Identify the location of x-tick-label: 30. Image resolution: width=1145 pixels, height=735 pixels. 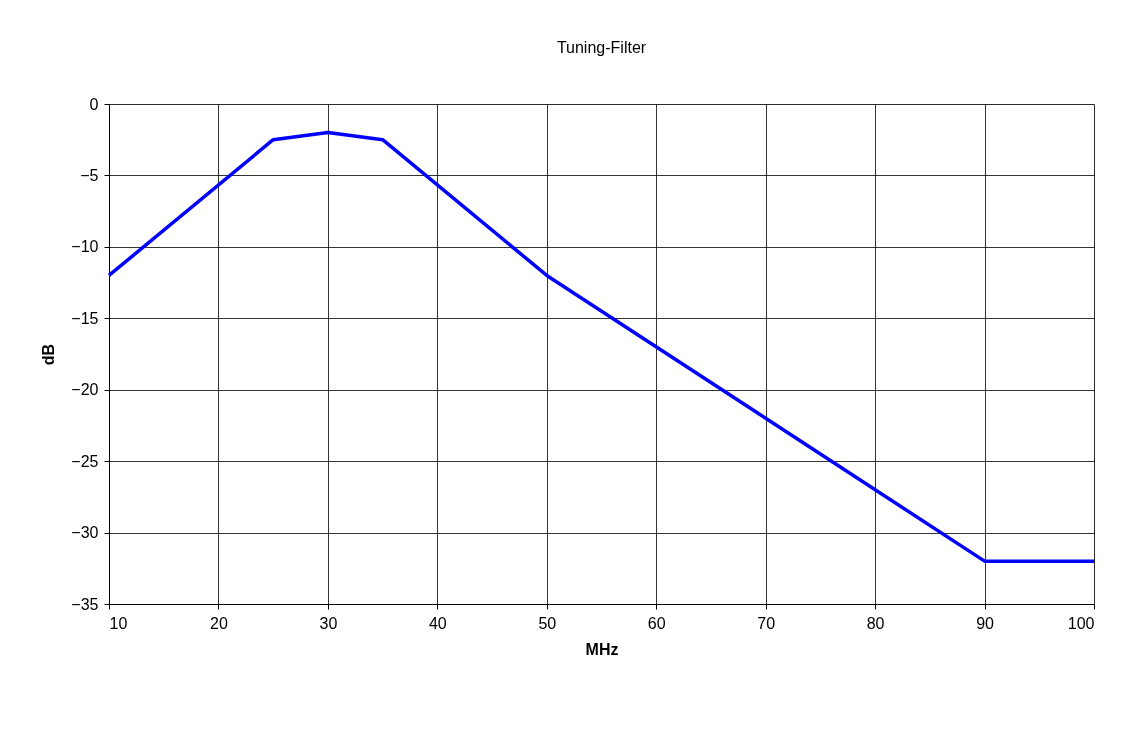
(328, 623).